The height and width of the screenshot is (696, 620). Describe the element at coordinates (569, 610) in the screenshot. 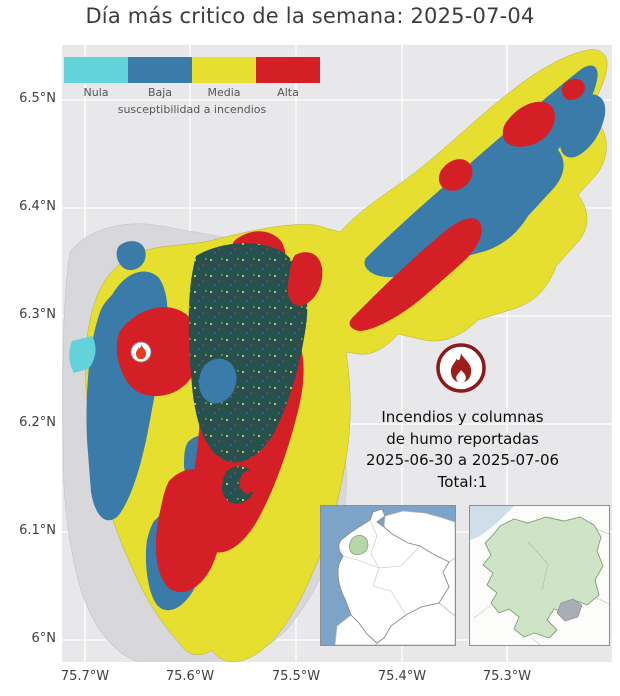

I see `study-subregion-highlight` at that location.